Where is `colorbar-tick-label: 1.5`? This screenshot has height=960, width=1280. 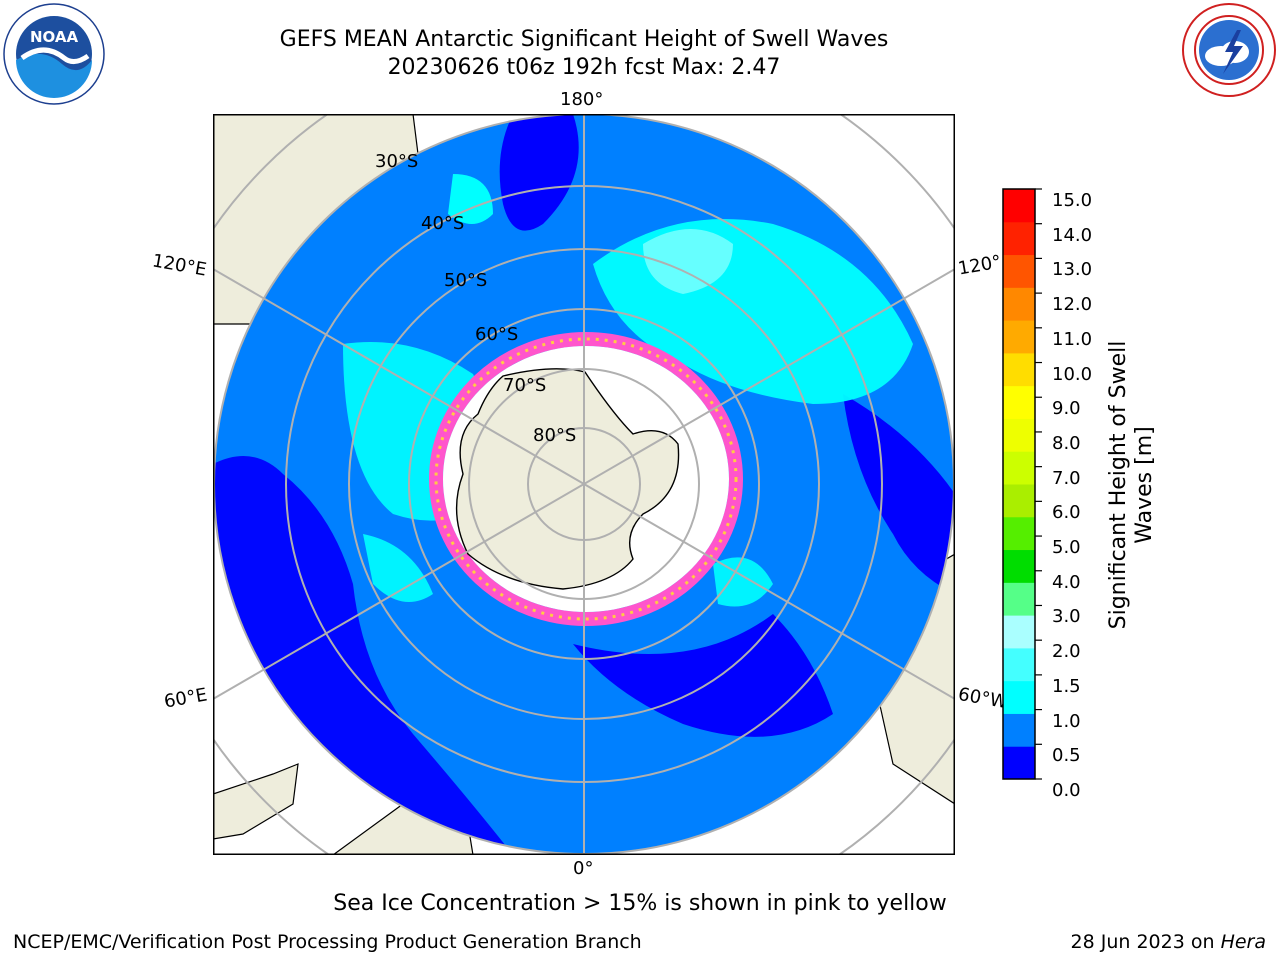
colorbar-tick-label: 1.5 is located at coordinates (1066, 686).